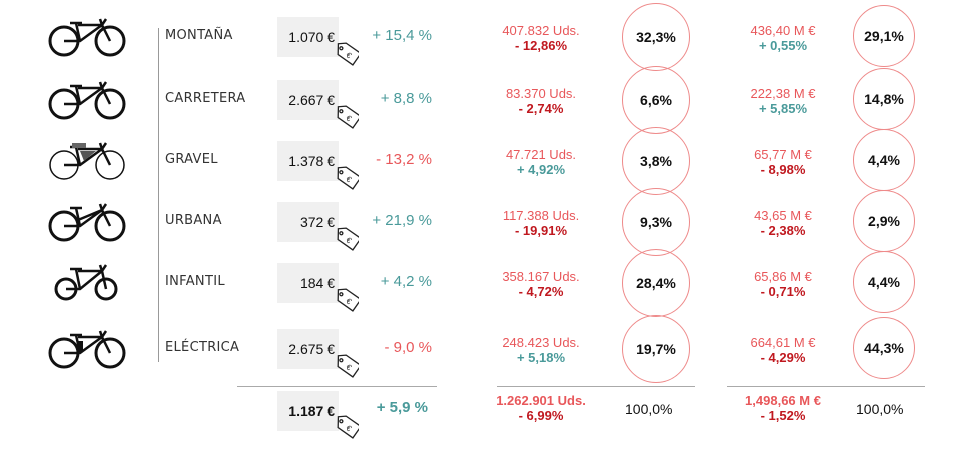 Image resolution: width=980 pixels, height=470 pixels. Describe the element at coordinates (308, 100) in the screenshot. I see `avg-price: 2.667 €` at that location.